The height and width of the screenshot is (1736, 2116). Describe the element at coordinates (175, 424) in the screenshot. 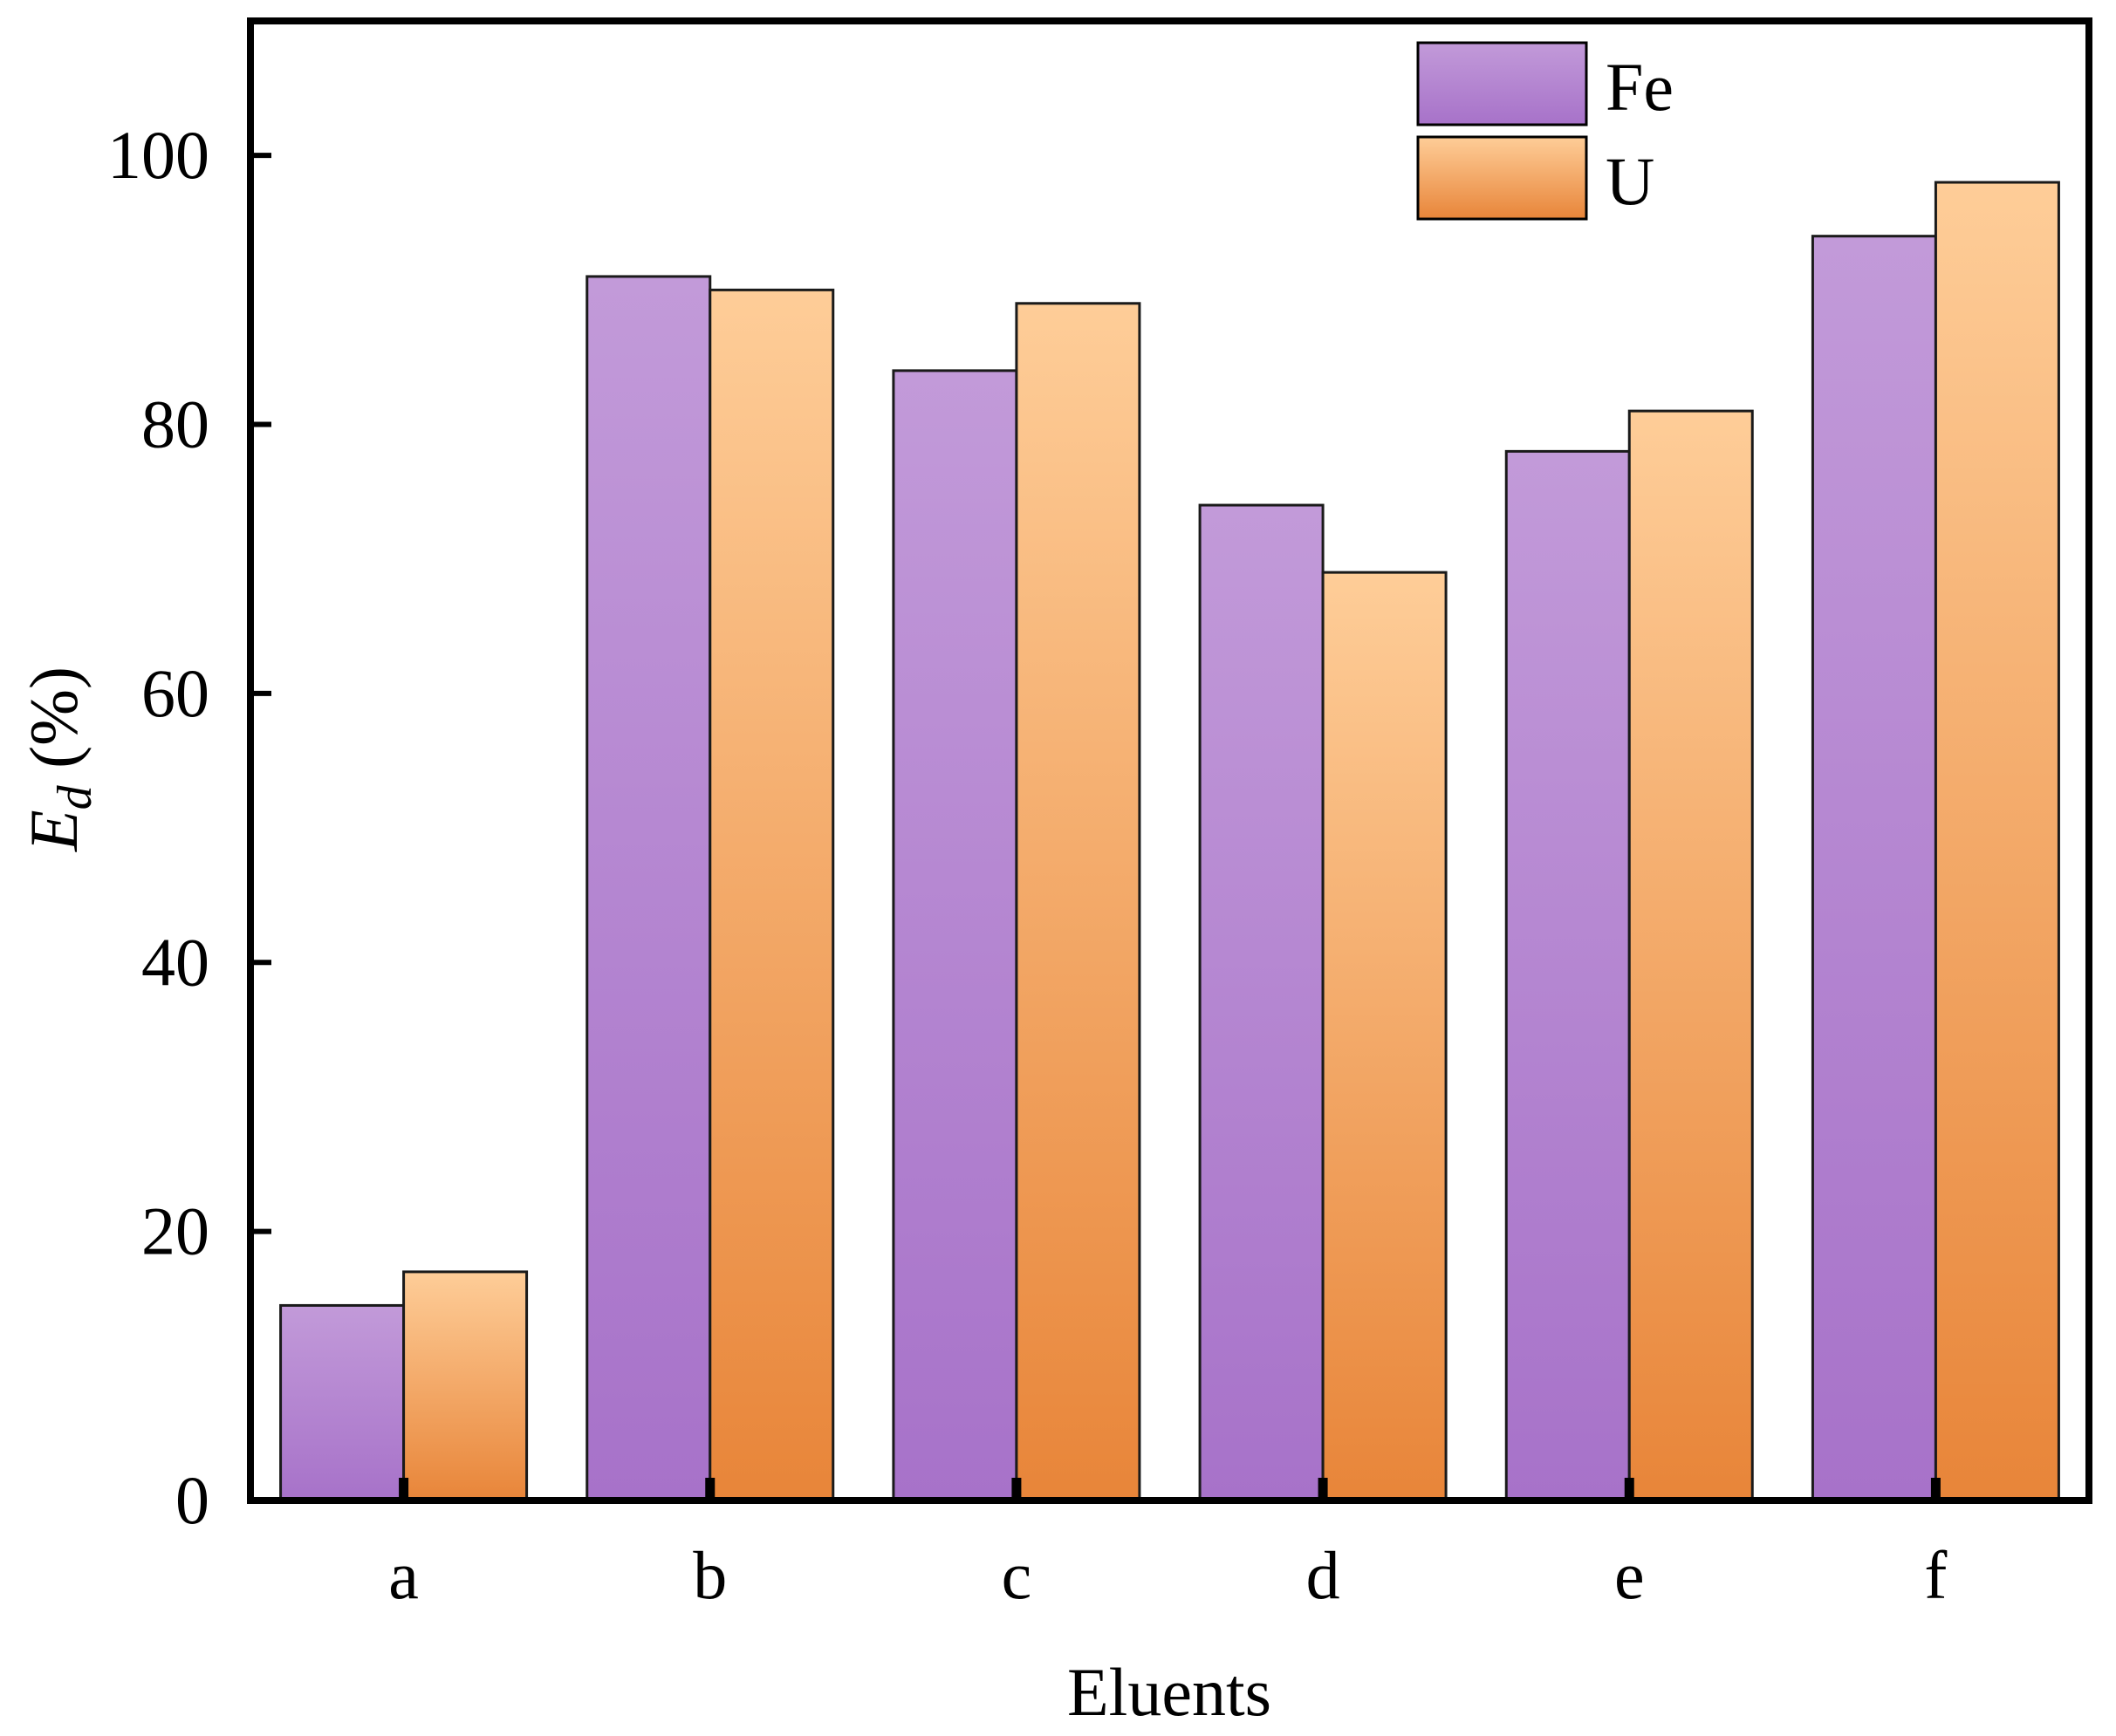

I see `y-tick-label: 80` at that location.